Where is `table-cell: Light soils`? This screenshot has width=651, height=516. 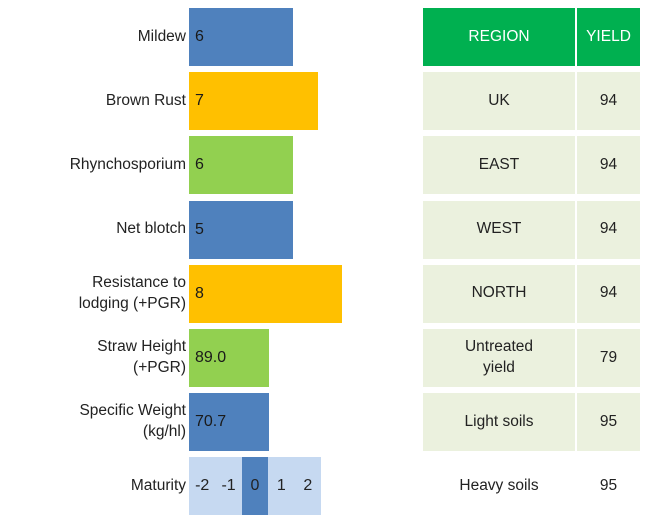
table-cell: Light soils is located at coordinates (499, 422).